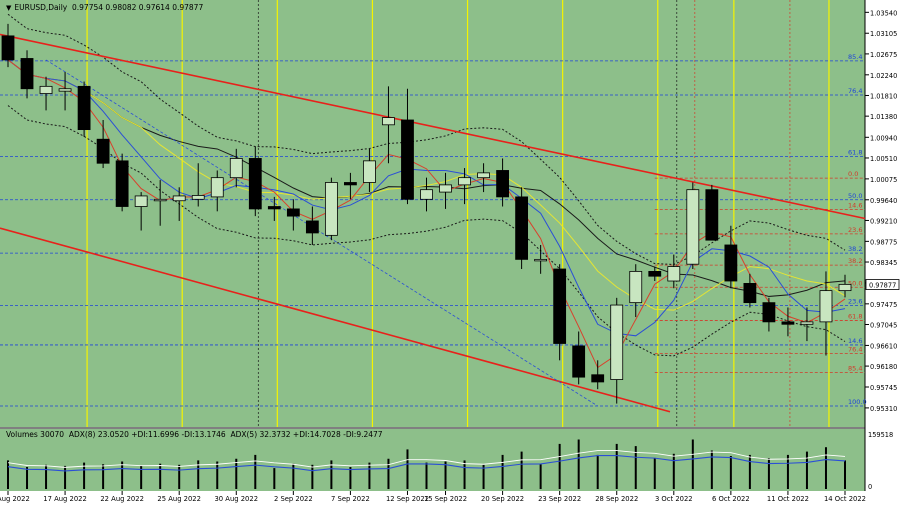  Describe the element at coordinates (855, 249) in the screenshot. I see `fib-blue-label: 38.2` at that location.